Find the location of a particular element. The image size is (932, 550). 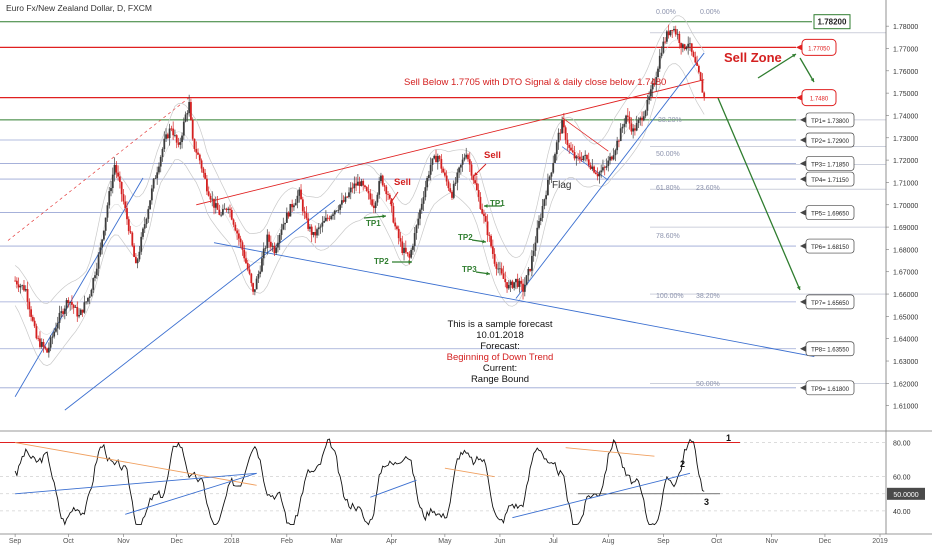

y-tick-label: 1.68000 is located at coordinates (905, 250).